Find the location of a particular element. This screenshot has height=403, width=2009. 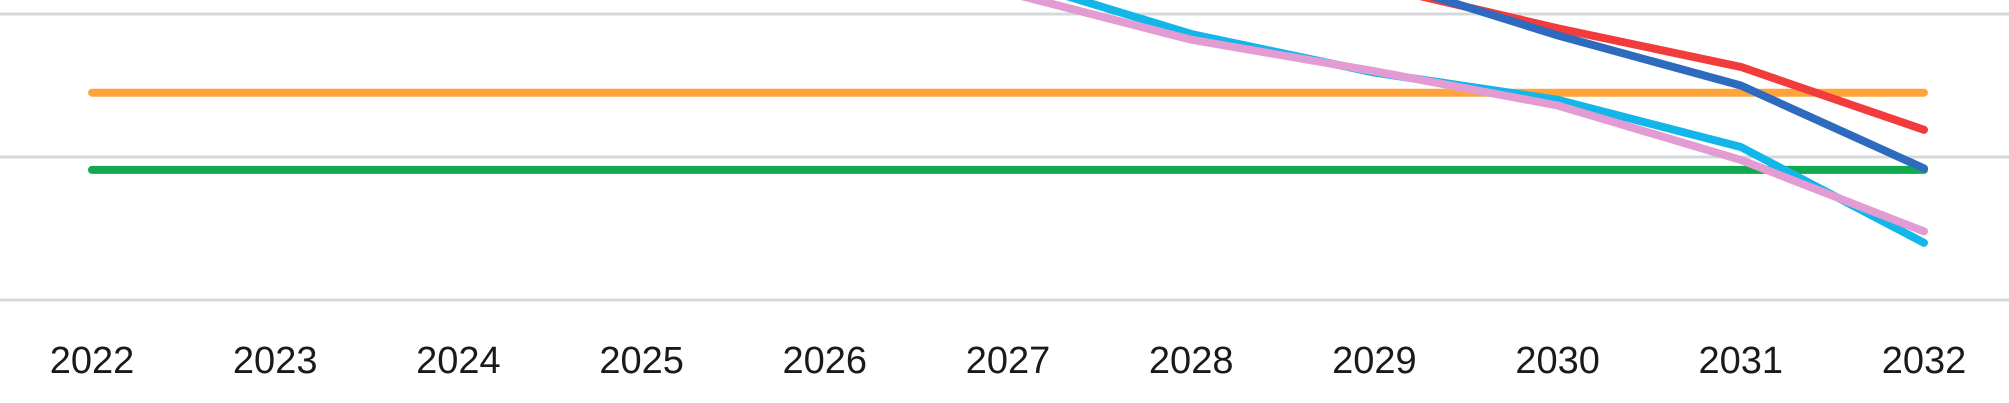

x-tick-label-2030: 2030 is located at coordinates (1557, 361).